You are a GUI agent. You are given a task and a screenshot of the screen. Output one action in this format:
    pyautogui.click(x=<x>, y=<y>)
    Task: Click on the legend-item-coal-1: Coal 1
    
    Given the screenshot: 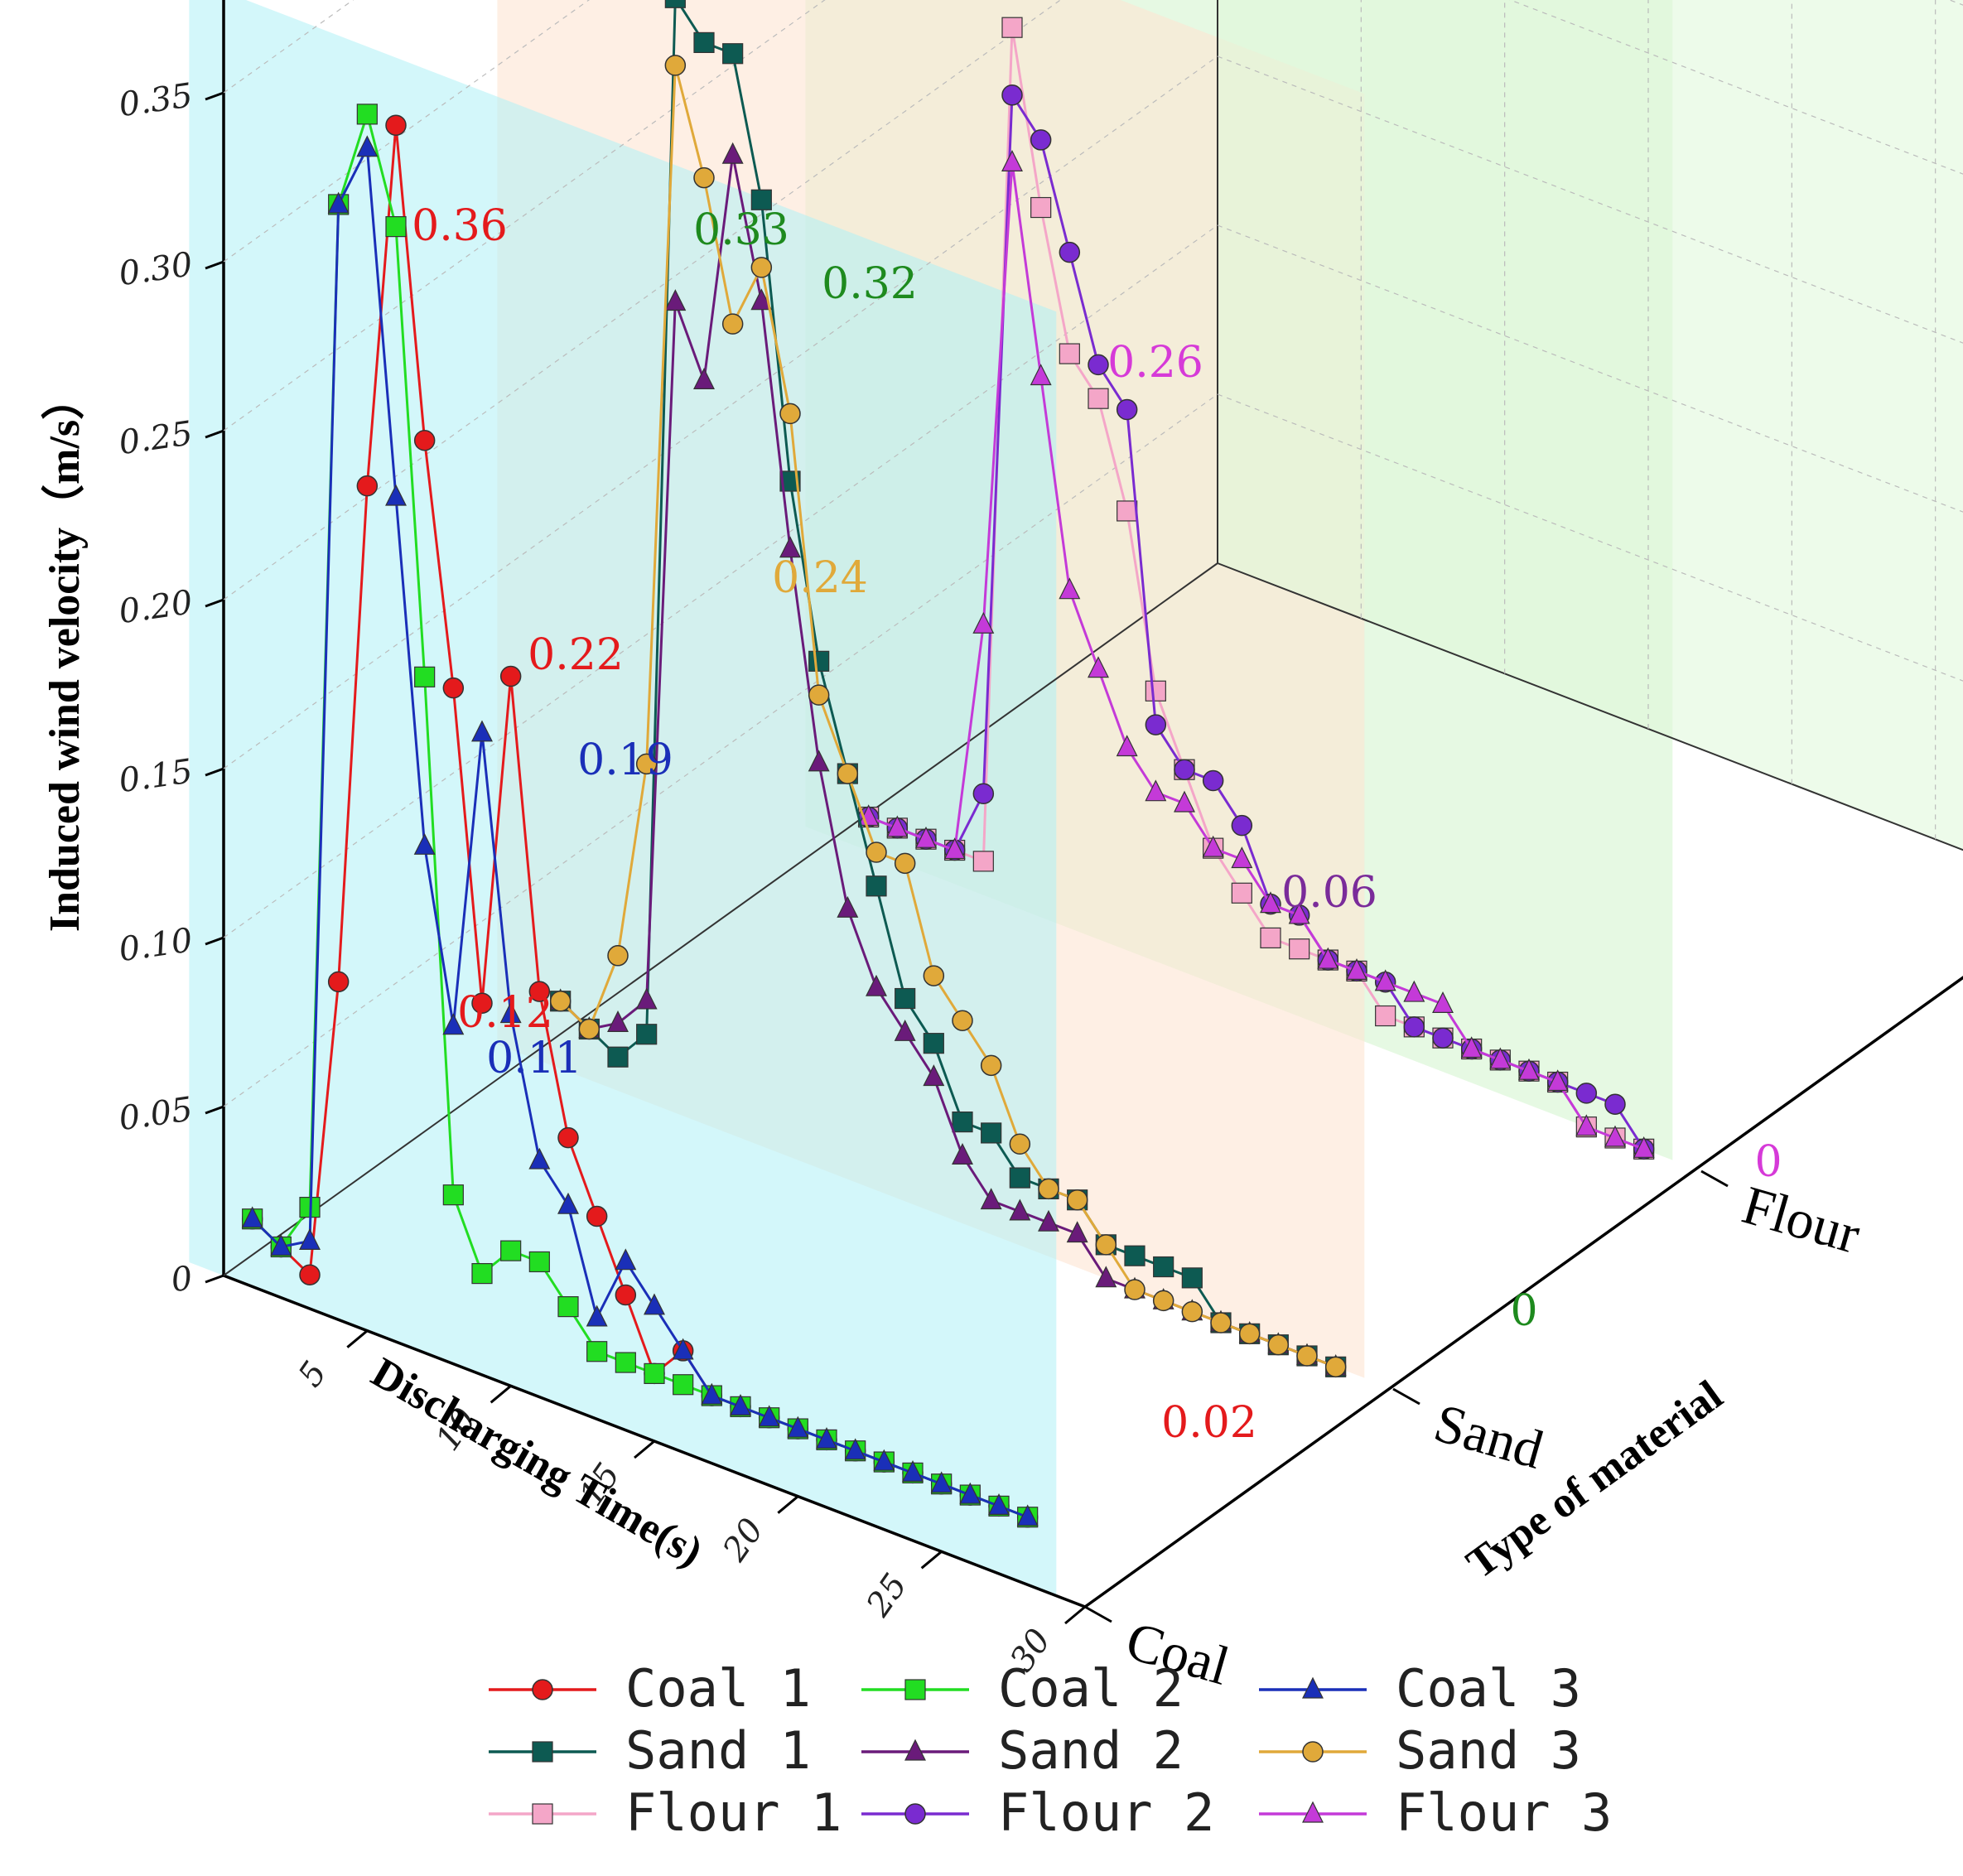 What is the action you would take?
    pyautogui.click(x=650, y=1688)
    